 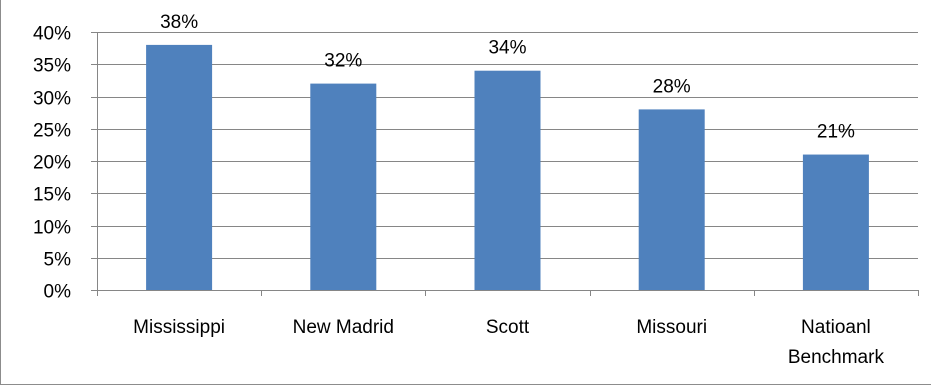 What do you see at coordinates (179, 22) in the screenshot?
I see `data-label: 38%` at bounding box center [179, 22].